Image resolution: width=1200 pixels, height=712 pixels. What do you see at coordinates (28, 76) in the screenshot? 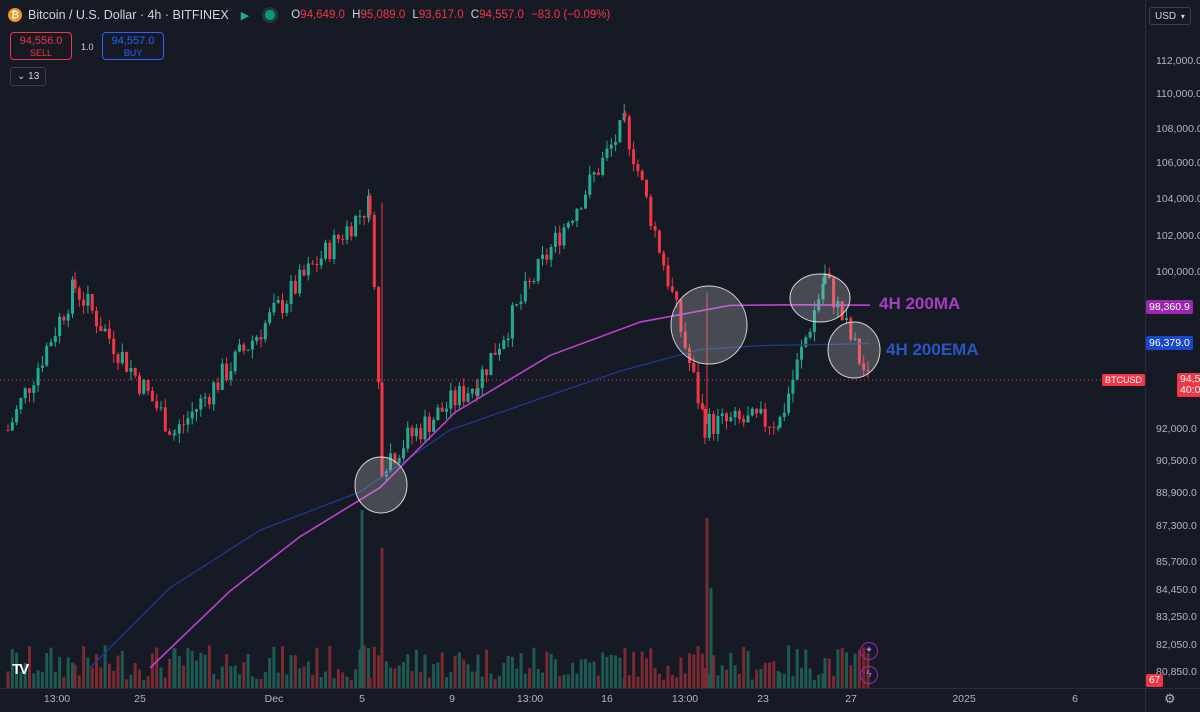
I see `indicators-toggle: ⌄ 13` at bounding box center [28, 76].